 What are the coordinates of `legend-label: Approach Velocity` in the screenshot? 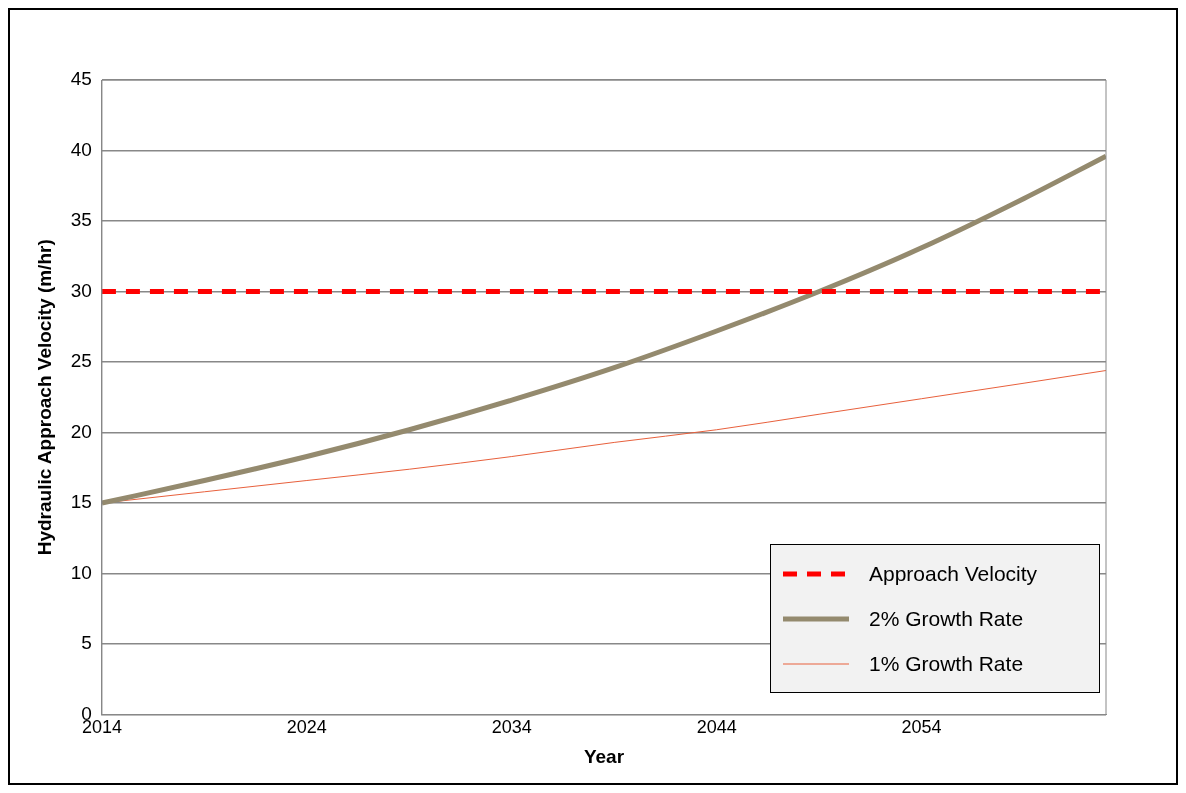 It's located at (953, 573).